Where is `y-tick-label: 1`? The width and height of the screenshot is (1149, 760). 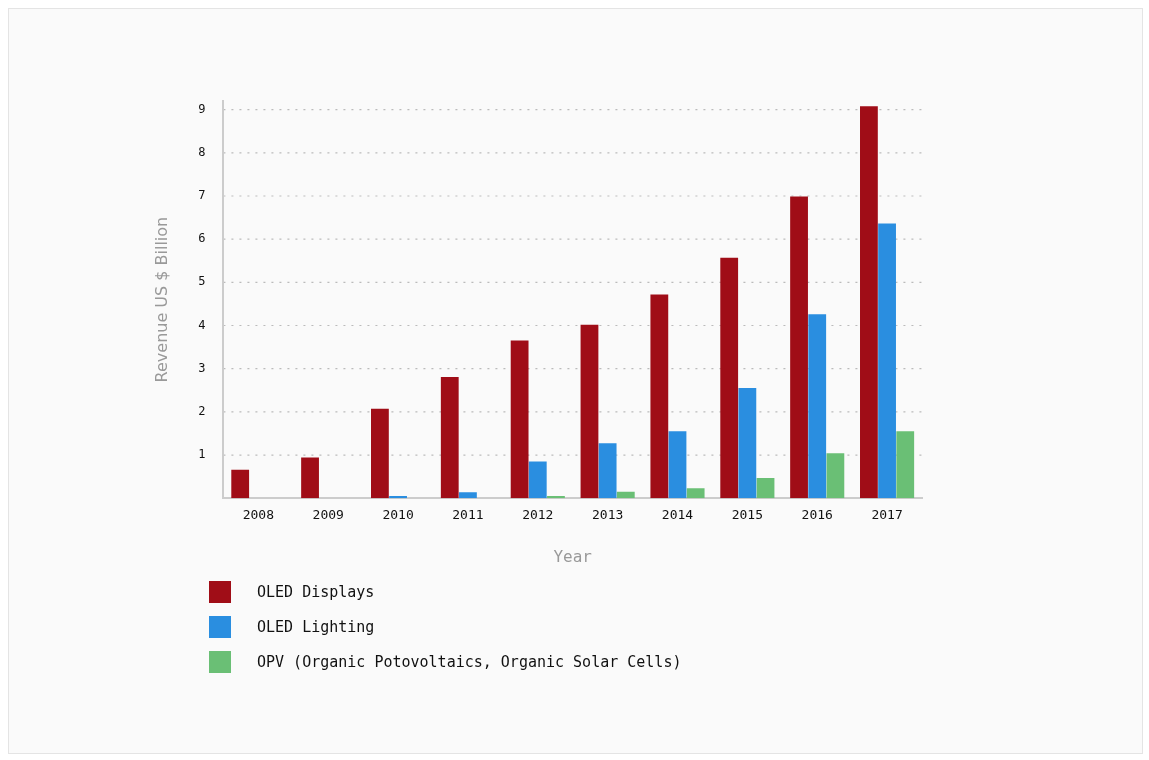
y-tick-label: 1 is located at coordinates (202, 454).